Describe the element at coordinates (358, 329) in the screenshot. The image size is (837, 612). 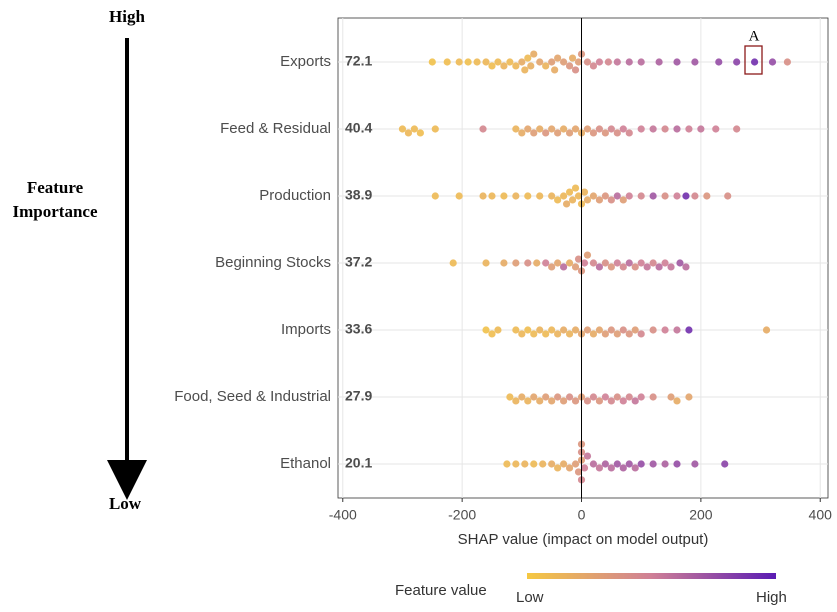
I see `importance-value: 33.6` at that location.